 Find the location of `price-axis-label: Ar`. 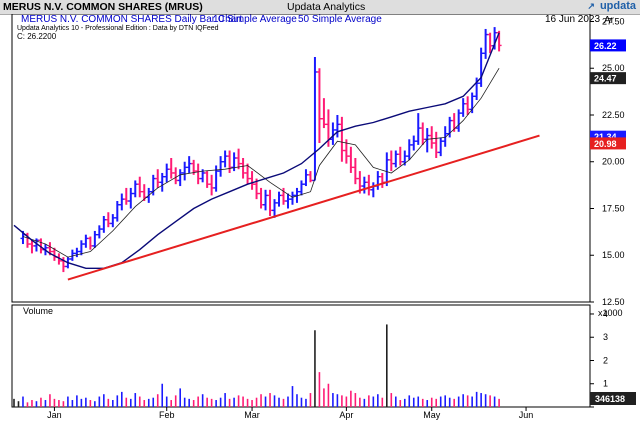

price-axis-label: Ar is located at coordinates (609, 20).